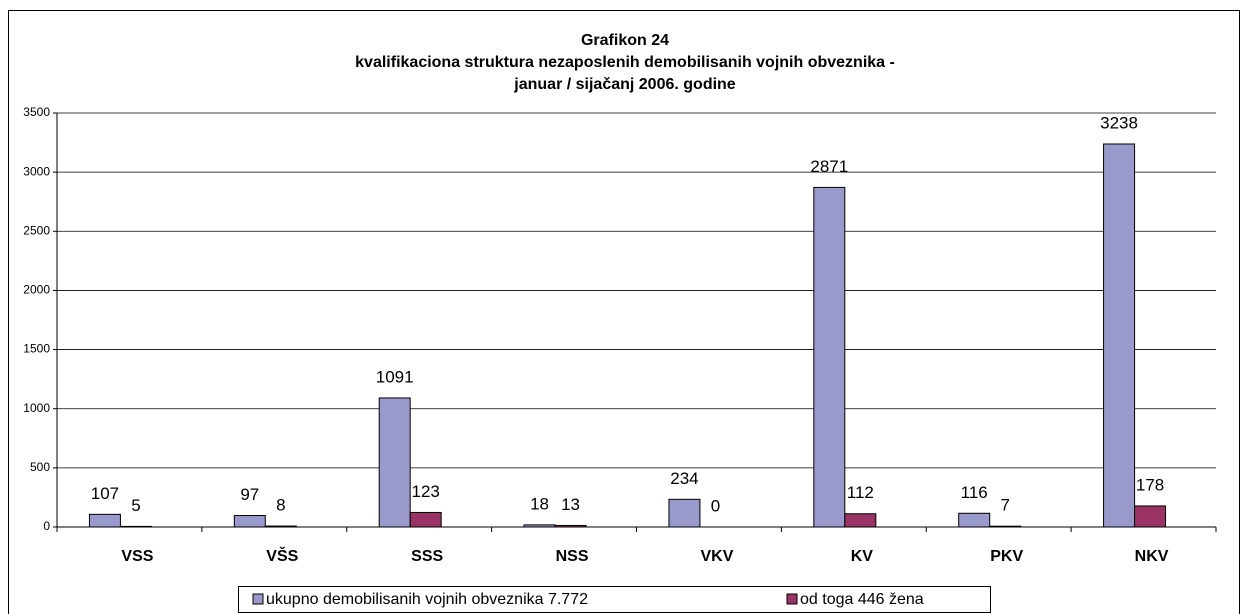 This screenshot has width=1250, height=614. What do you see at coordinates (974, 492) in the screenshot?
I see `data-label: 116` at bounding box center [974, 492].